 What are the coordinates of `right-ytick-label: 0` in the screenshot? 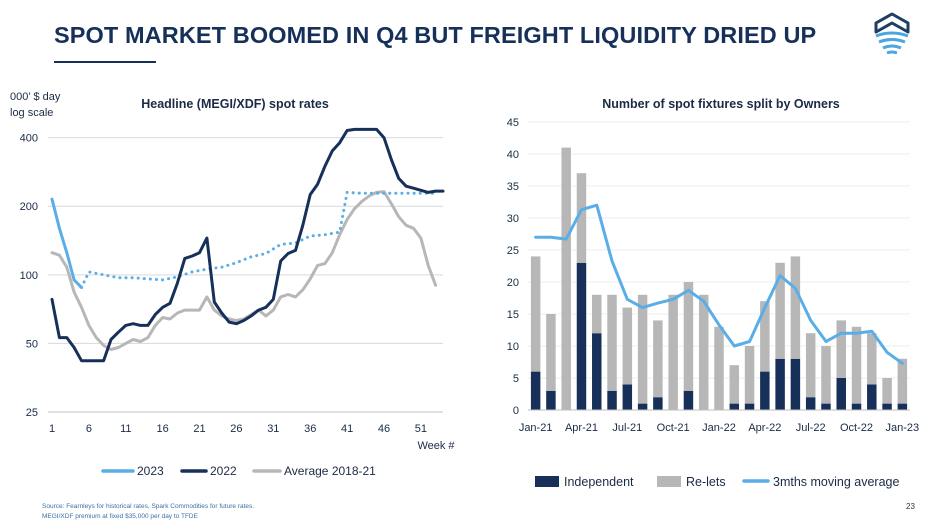 It's located at (516, 411).